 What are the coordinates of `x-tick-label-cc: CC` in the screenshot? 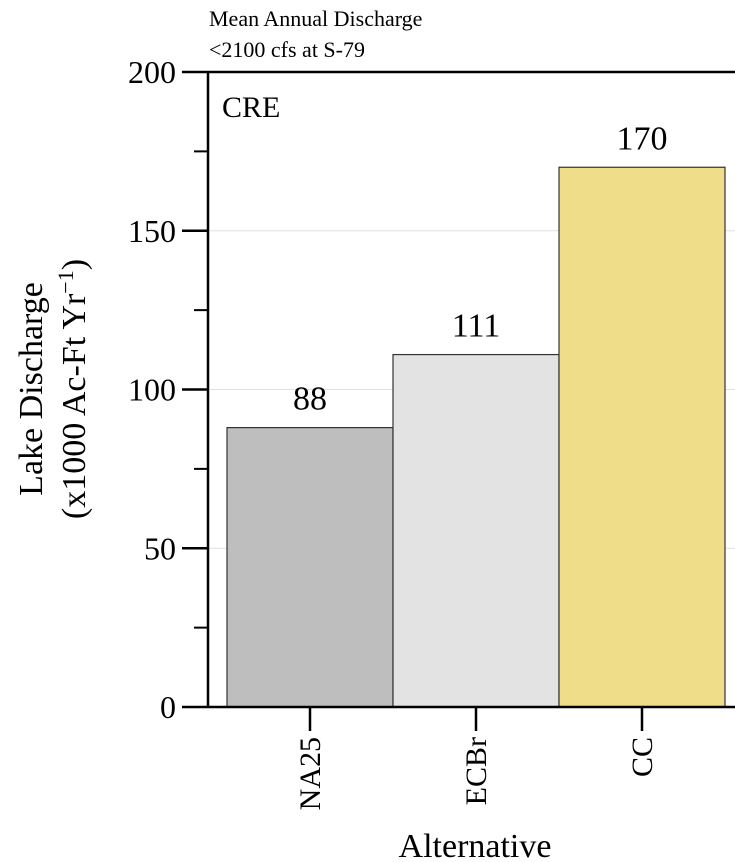 It's located at (642, 757).